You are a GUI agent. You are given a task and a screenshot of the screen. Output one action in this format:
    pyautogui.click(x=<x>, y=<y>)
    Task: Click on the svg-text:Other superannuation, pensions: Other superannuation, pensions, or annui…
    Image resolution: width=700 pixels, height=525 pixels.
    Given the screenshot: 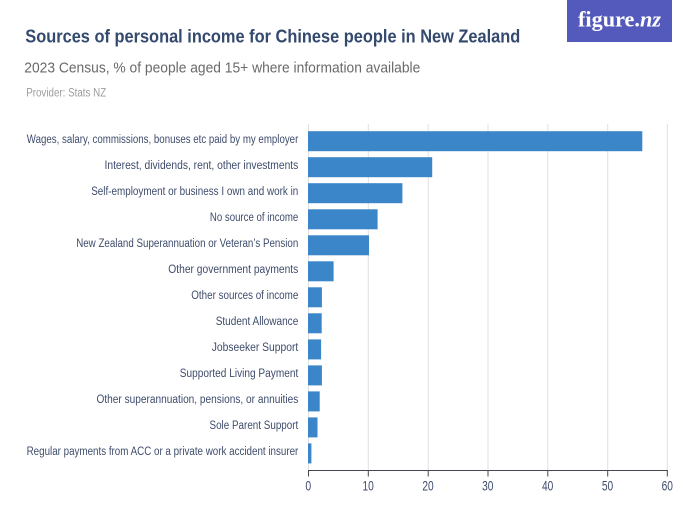 What is the action you would take?
    pyautogui.click(x=198, y=400)
    